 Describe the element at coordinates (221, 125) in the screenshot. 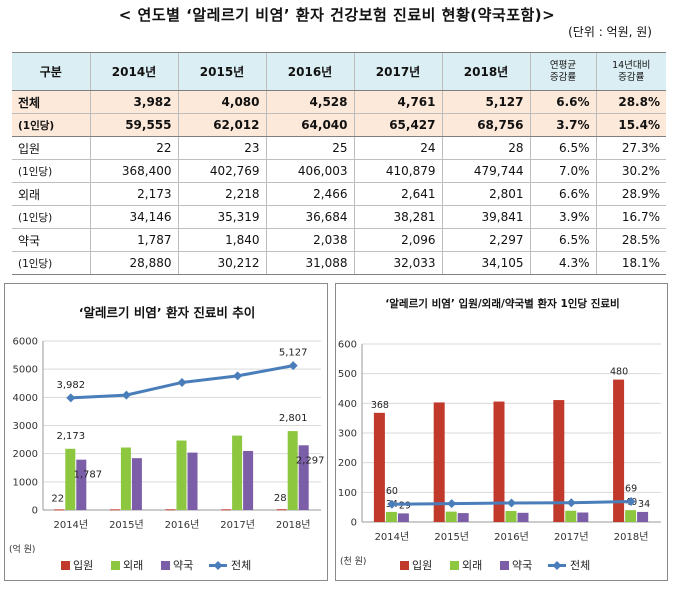

I see `table-cell: 62,012` at that location.